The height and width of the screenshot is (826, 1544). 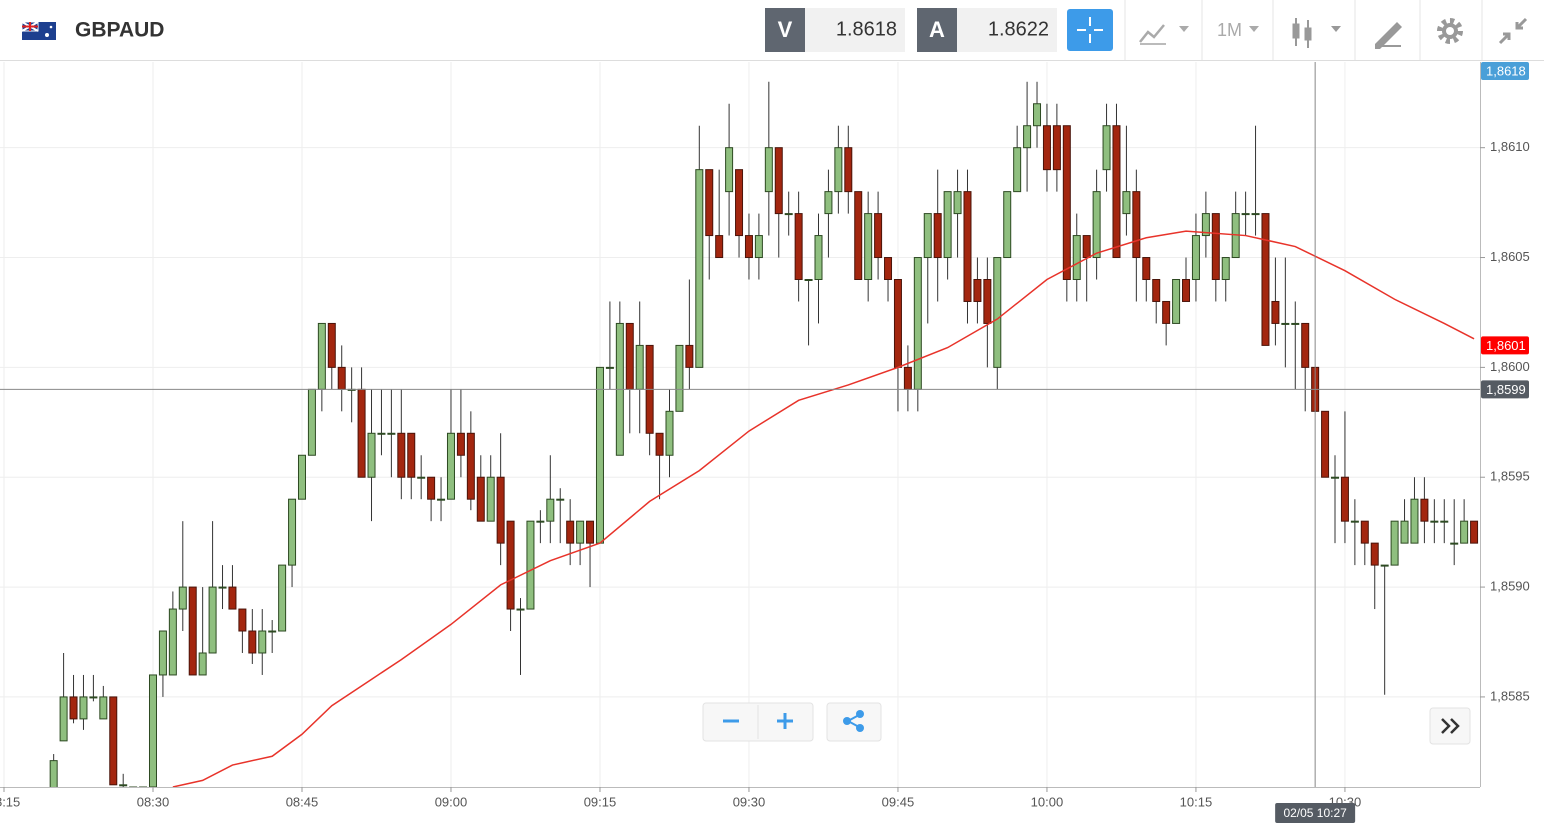 I want to click on timeframe-button: 1M, so click(x=1238, y=30).